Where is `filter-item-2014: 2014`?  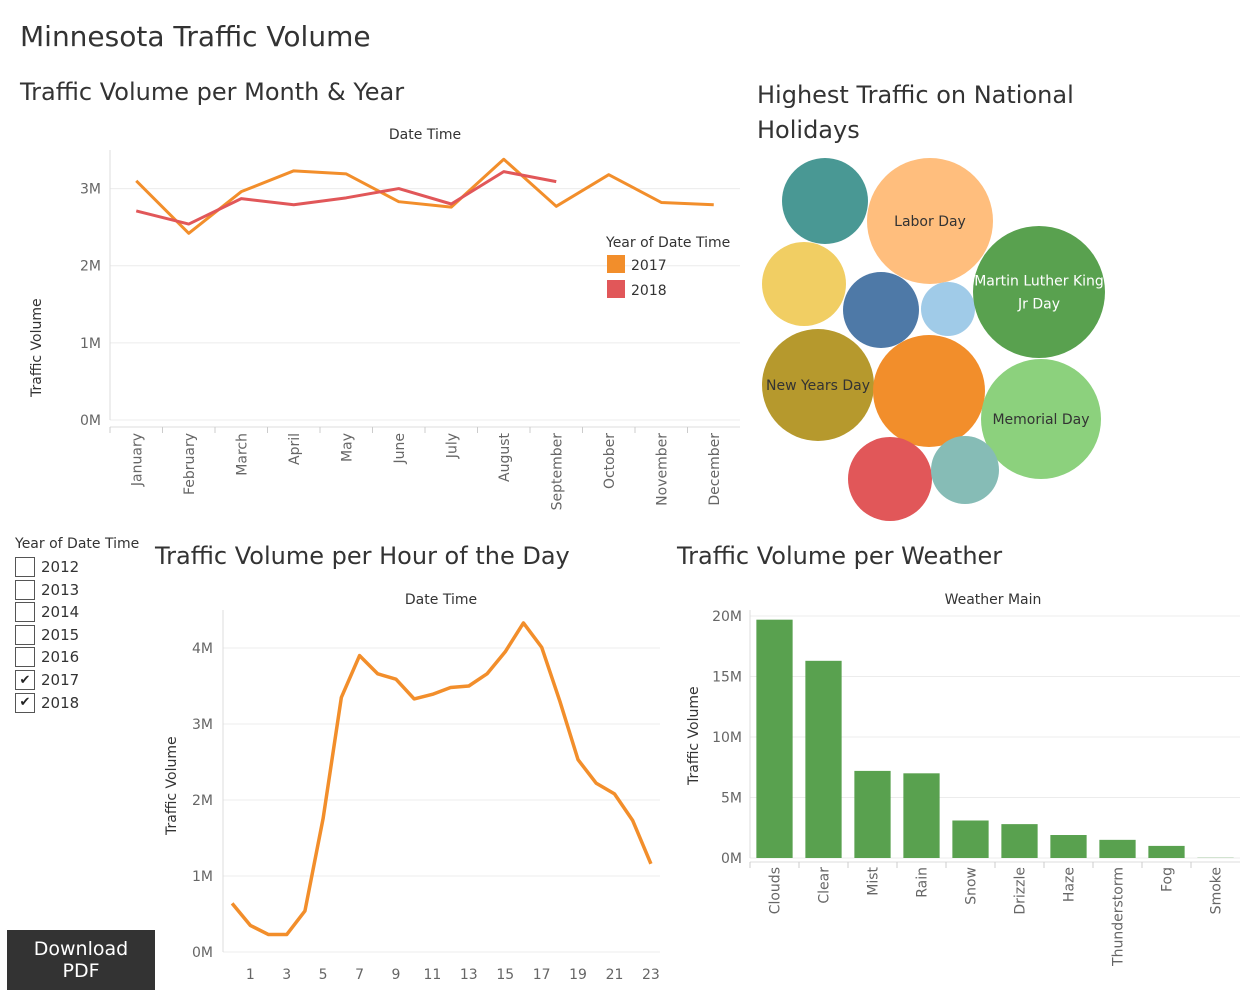 filter-item-2014: 2014 is located at coordinates (47, 612).